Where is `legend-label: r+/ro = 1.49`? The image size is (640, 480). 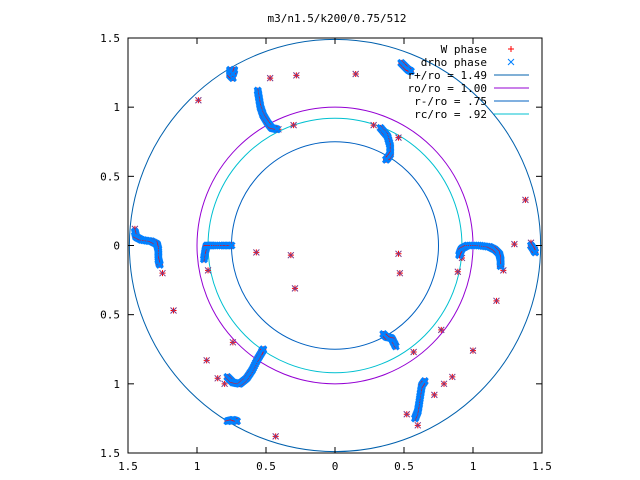
legend-label: r+/ro = 1.49 is located at coordinates (447, 75).